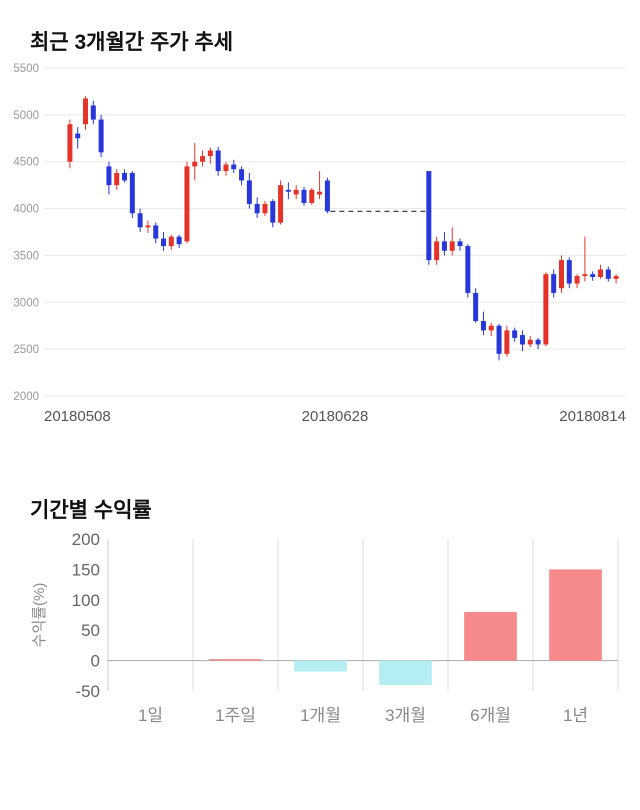  Describe the element at coordinates (150, 715) in the screenshot. I see `svg-text: 1일` at that location.